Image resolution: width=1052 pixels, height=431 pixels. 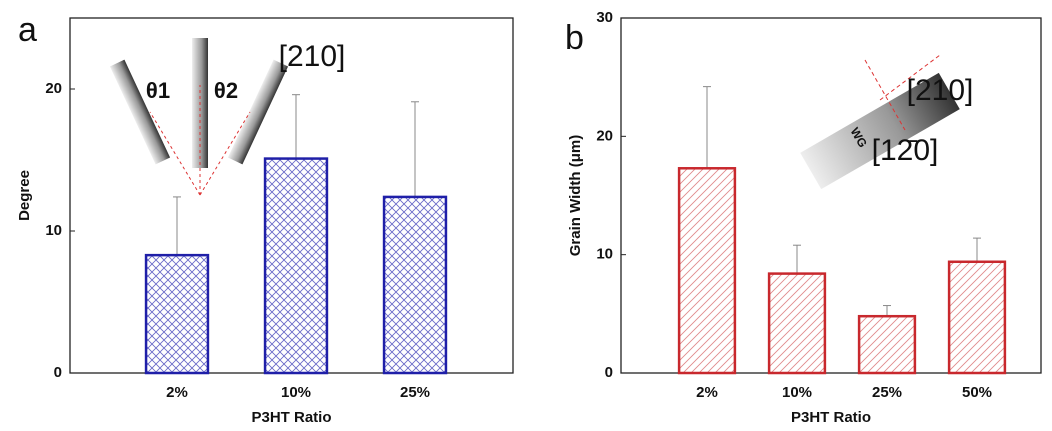 What do you see at coordinates (574, 38) in the screenshot?
I see `panel-label: b` at bounding box center [574, 38].